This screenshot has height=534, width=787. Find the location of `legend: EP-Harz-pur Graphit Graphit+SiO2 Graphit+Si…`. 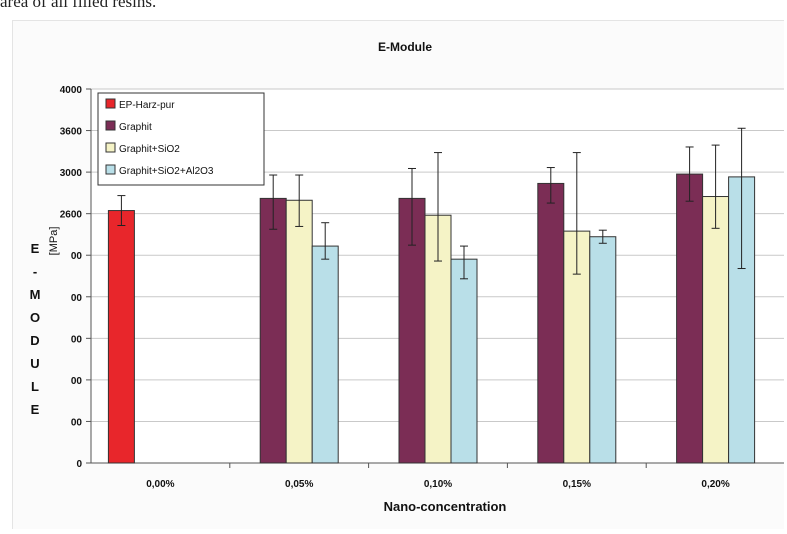

legend: EP-Harz-pur Graphit Graphit+SiO2 Graphit+Si… is located at coordinates (181, 139).